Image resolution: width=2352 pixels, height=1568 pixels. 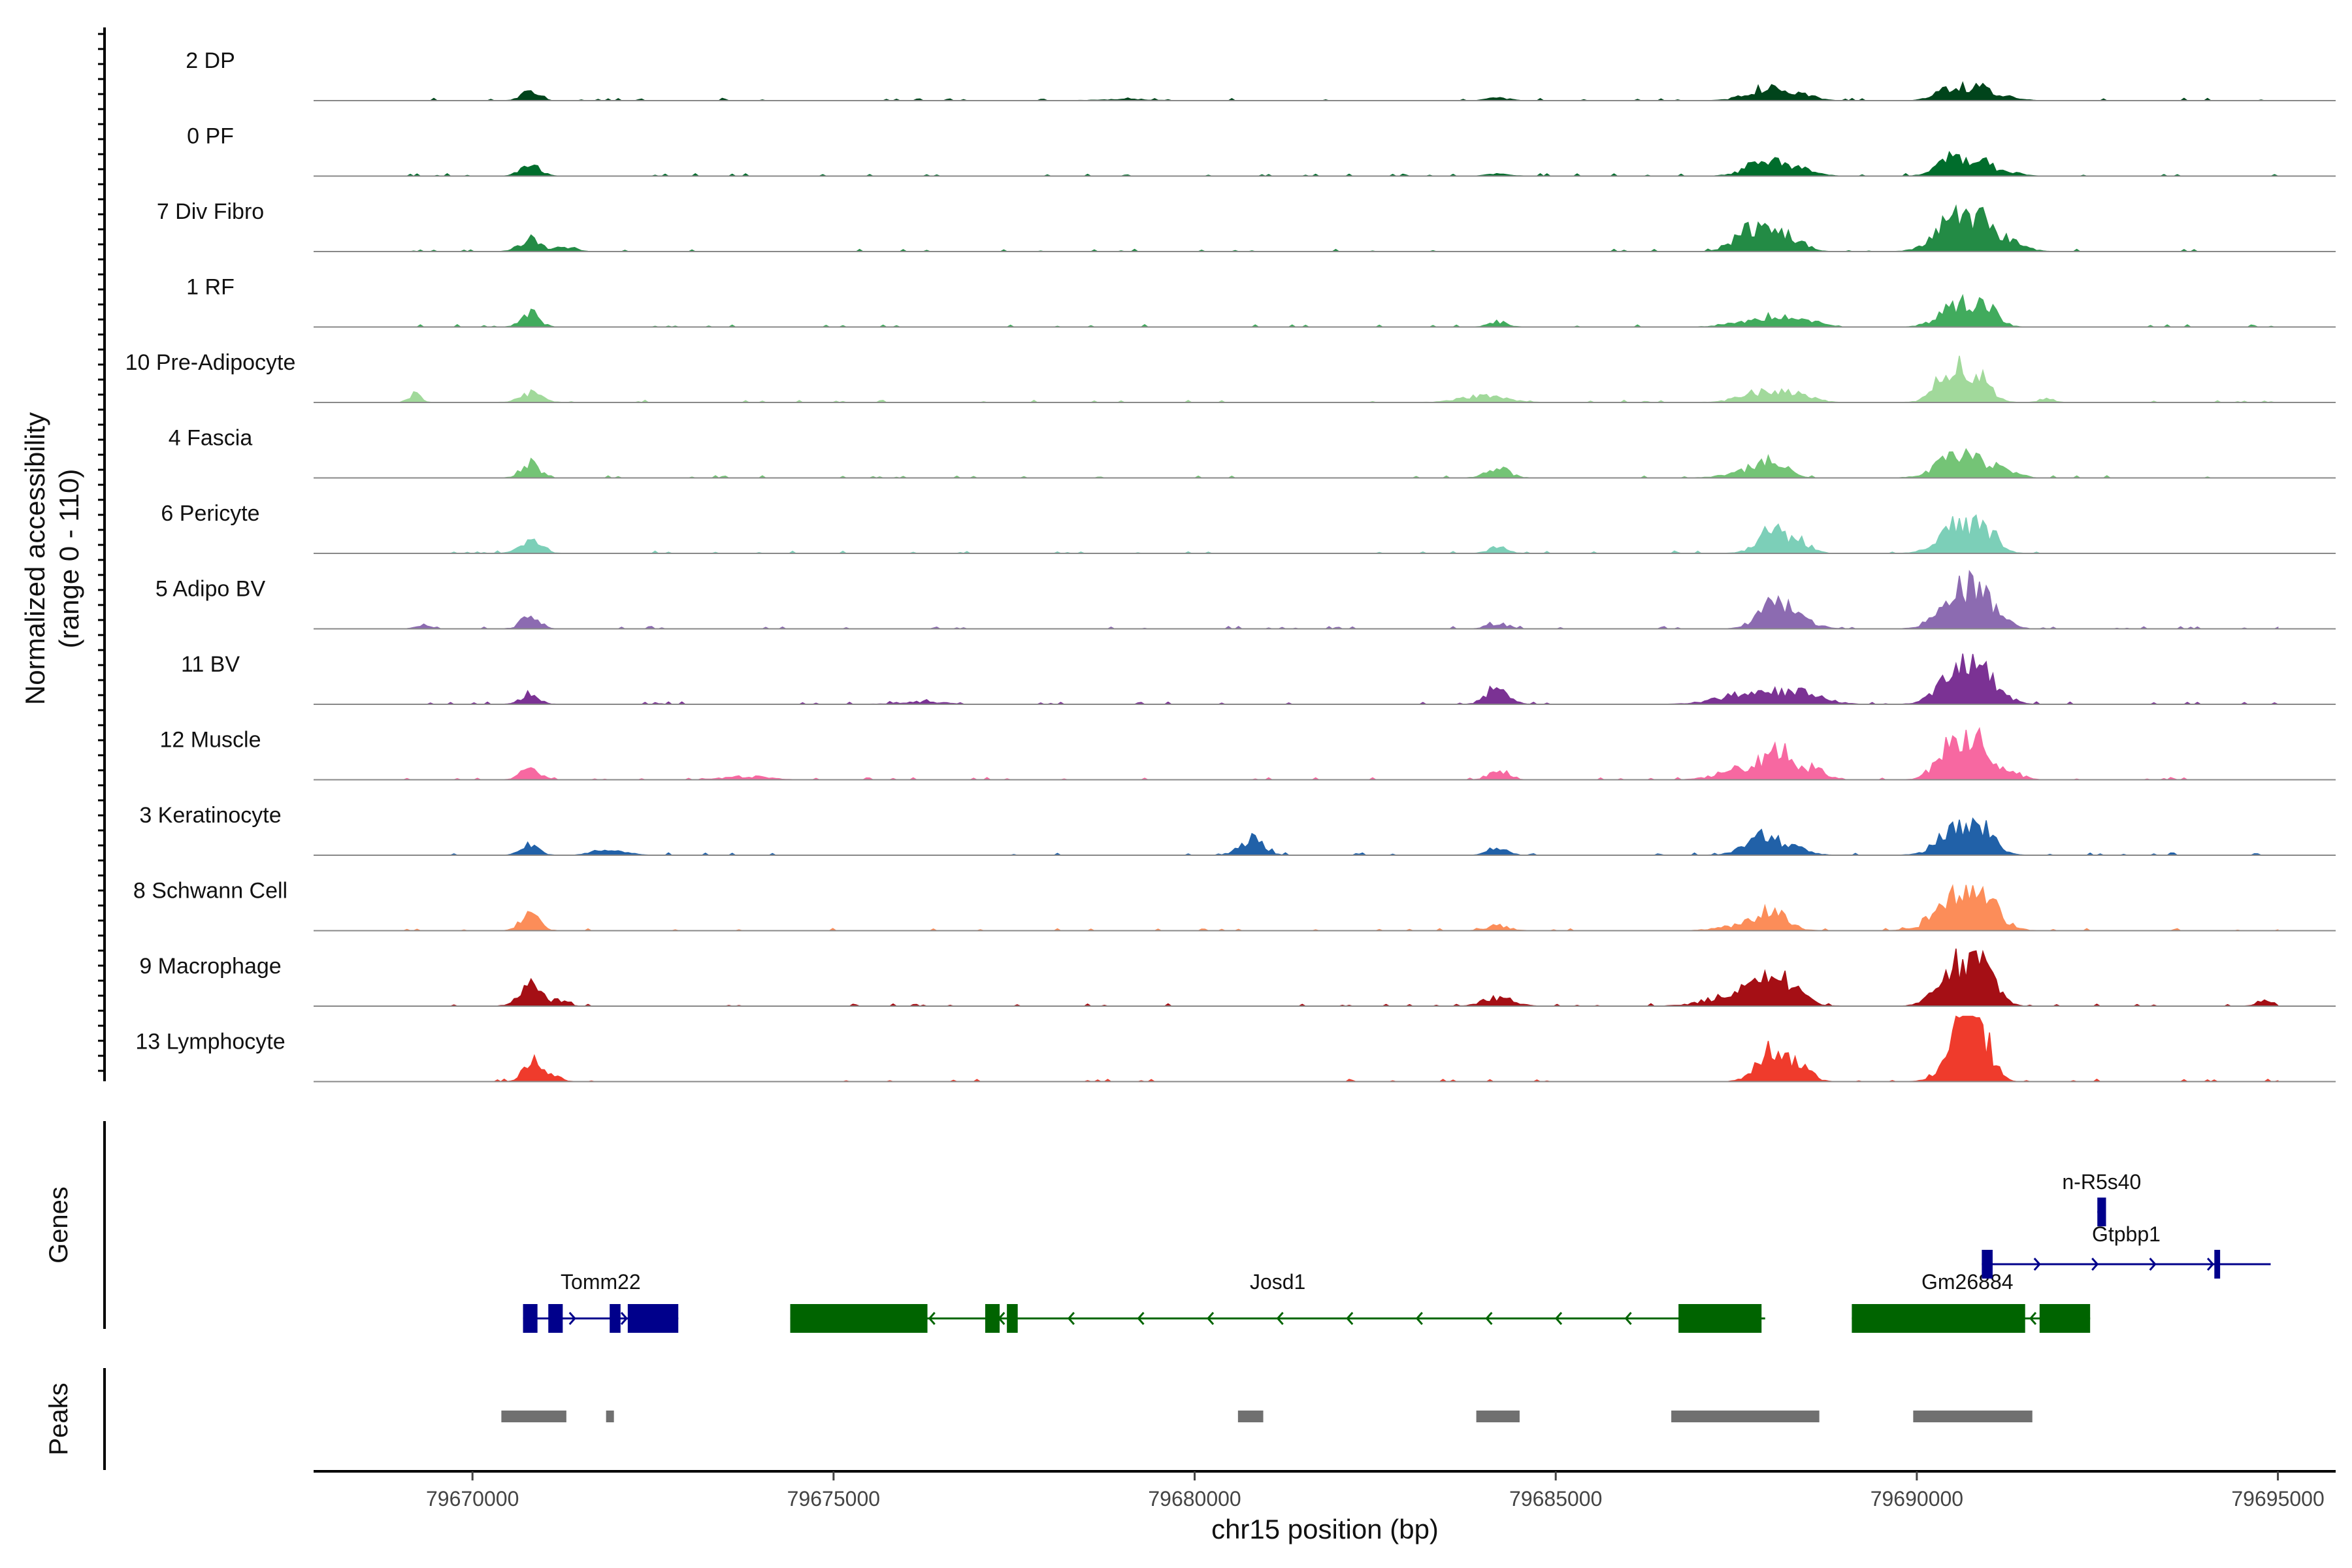 I want to click on track-label: 7 Div Fibro, so click(x=210, y=211).